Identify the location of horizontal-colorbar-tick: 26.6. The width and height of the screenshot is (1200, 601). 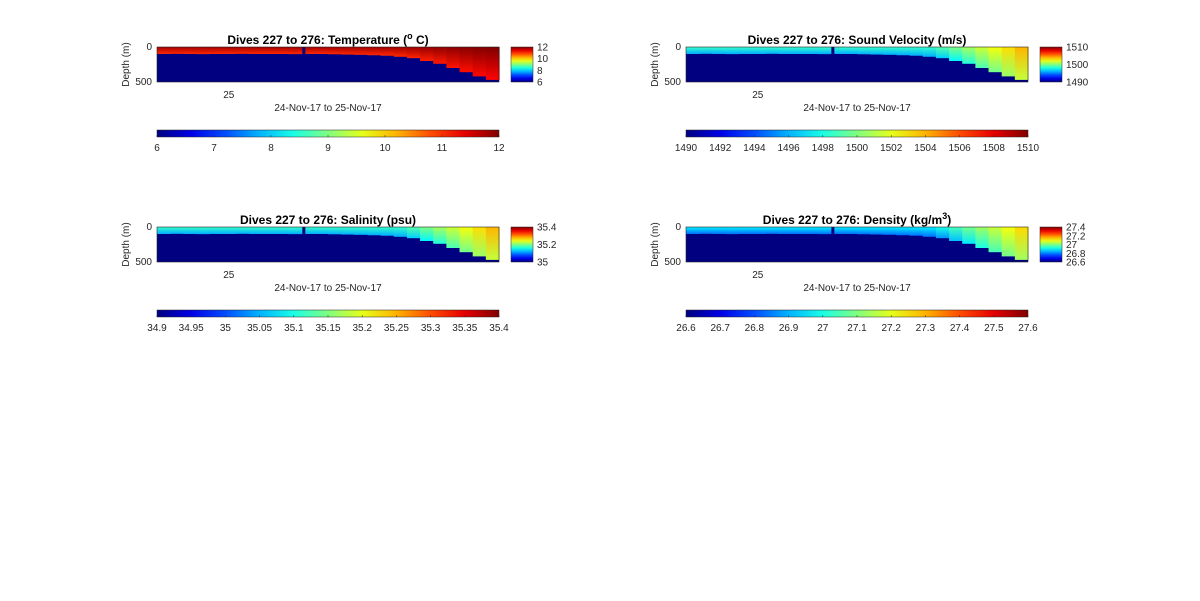
(686, 328).